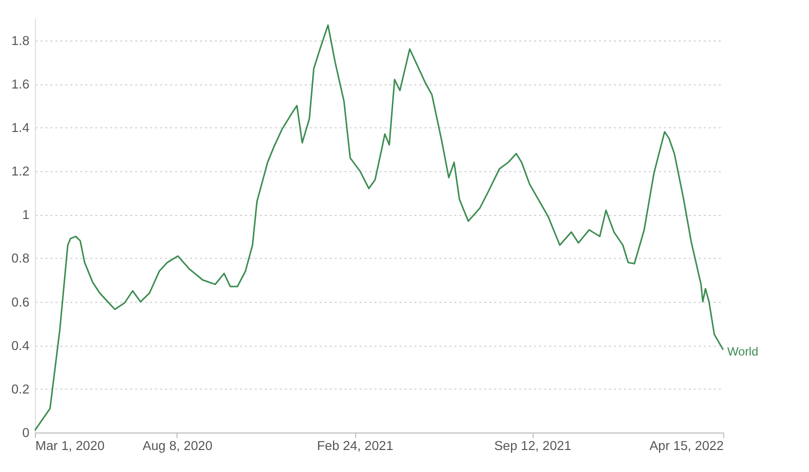 This screenshot has height=472, width=809. Describe the element at coordinates (20, 258) in the screenshot. I see `y-tick-label: 0.8` at that location.